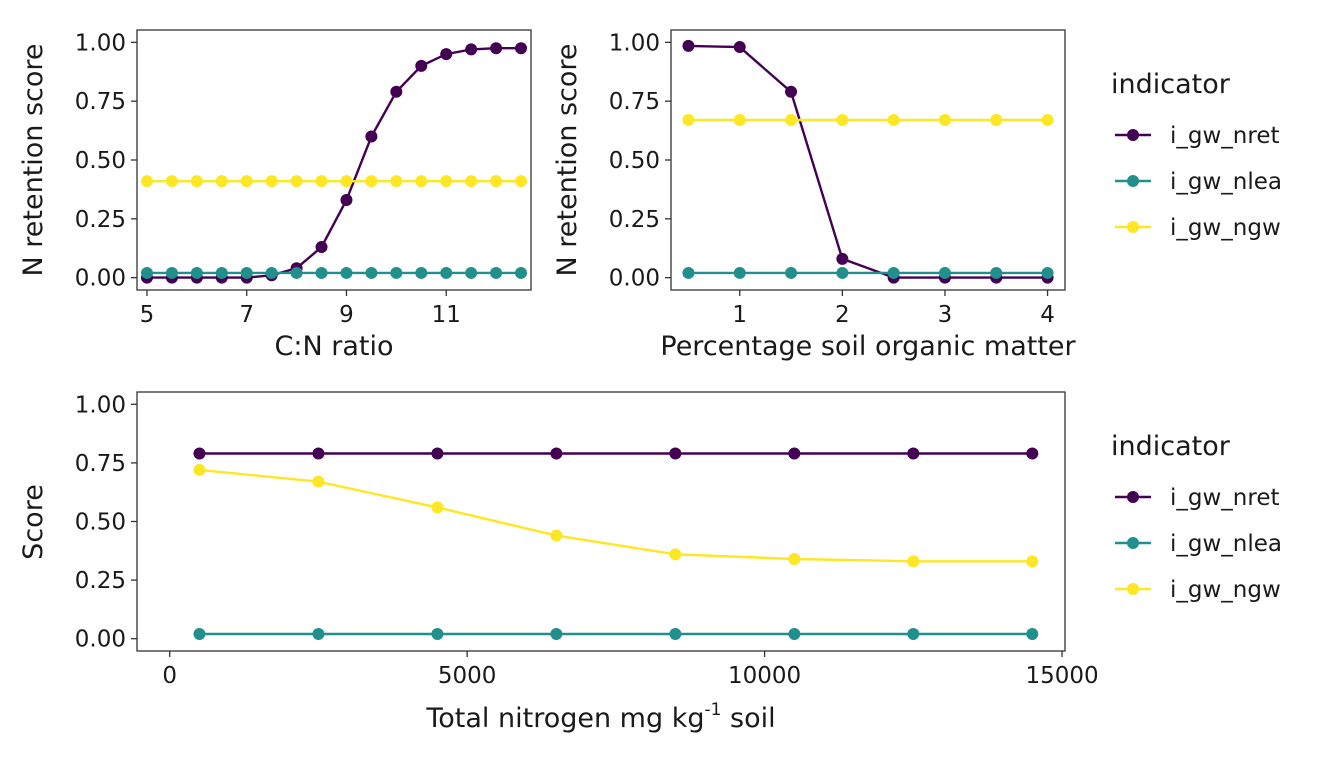  What do you see at coordinates (1061, 676) in the screenshot?
I see `x-tick-label: 15000` at bounding box center [1061, 676].